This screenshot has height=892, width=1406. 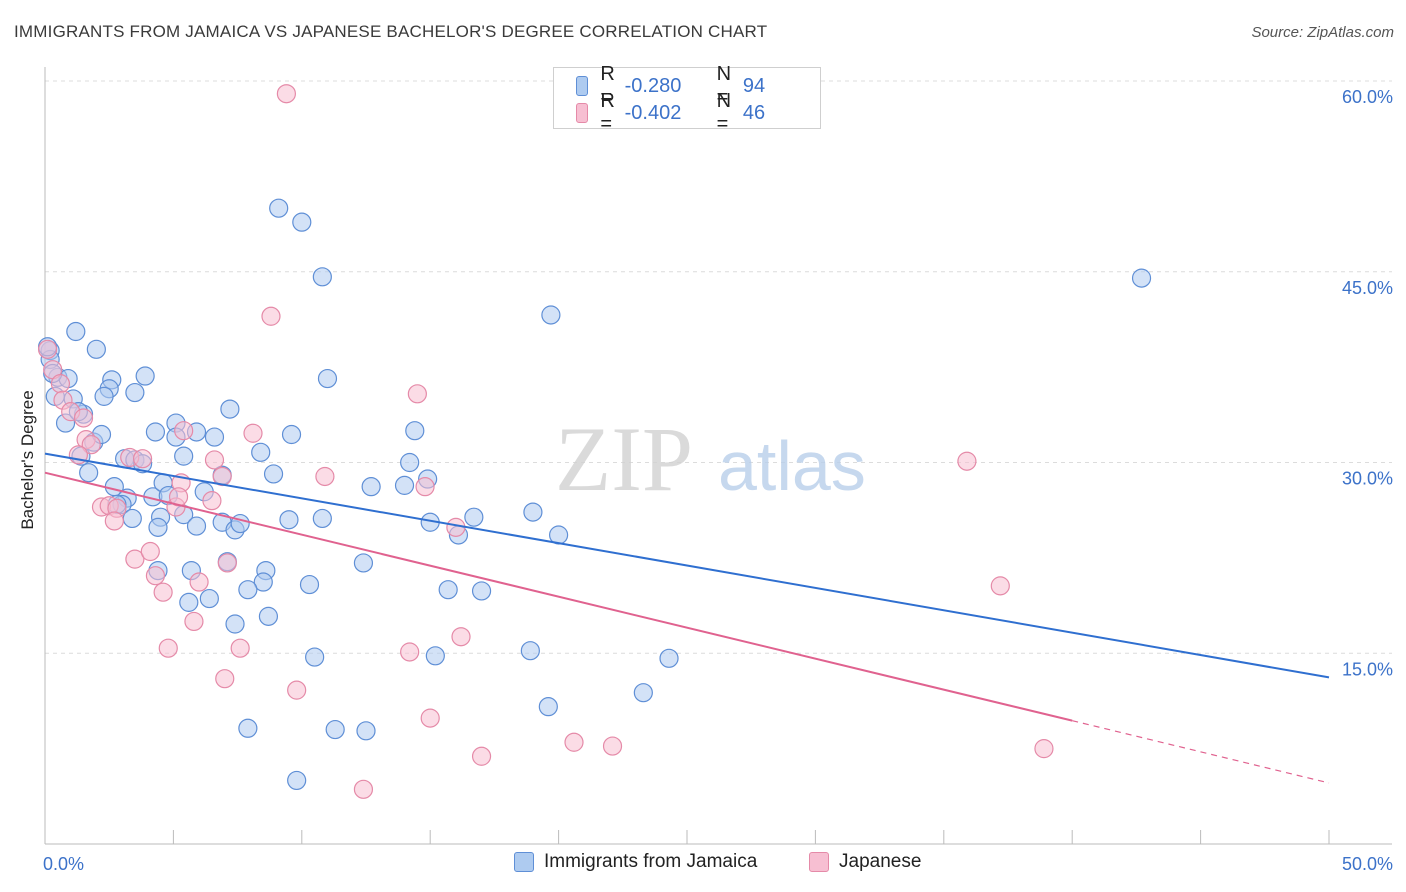 What do you see at coordinates (1322, 32) in the screenshot?
I see `source-credit: Source: ZipAtlas.com` at bounding box center [1322, 32].